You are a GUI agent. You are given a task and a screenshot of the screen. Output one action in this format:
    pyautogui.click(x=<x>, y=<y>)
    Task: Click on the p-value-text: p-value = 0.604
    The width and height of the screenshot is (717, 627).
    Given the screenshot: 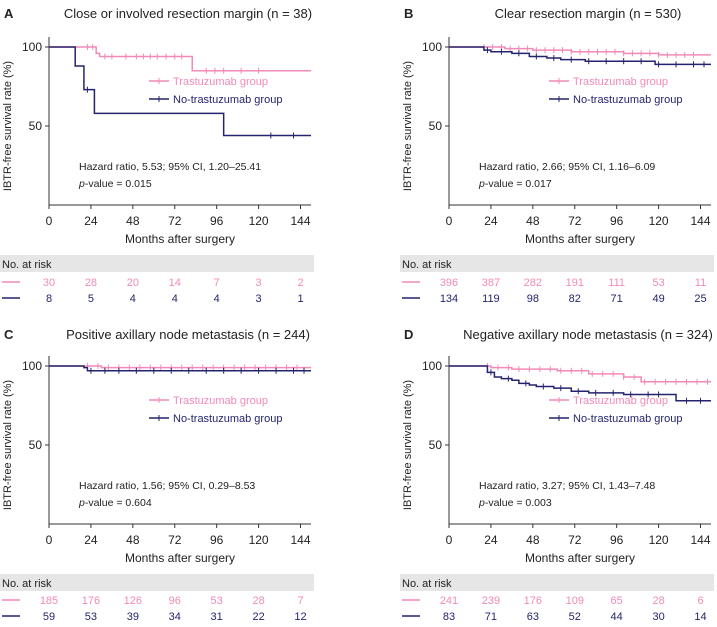 What is the action you would take?
    pyautogui.click(x=115, y=503)
    